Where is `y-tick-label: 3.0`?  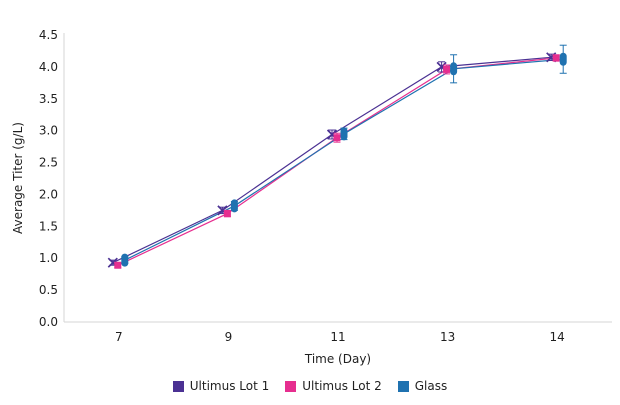 y-tick-label: 3.0 is located at coordinates (48, 131).